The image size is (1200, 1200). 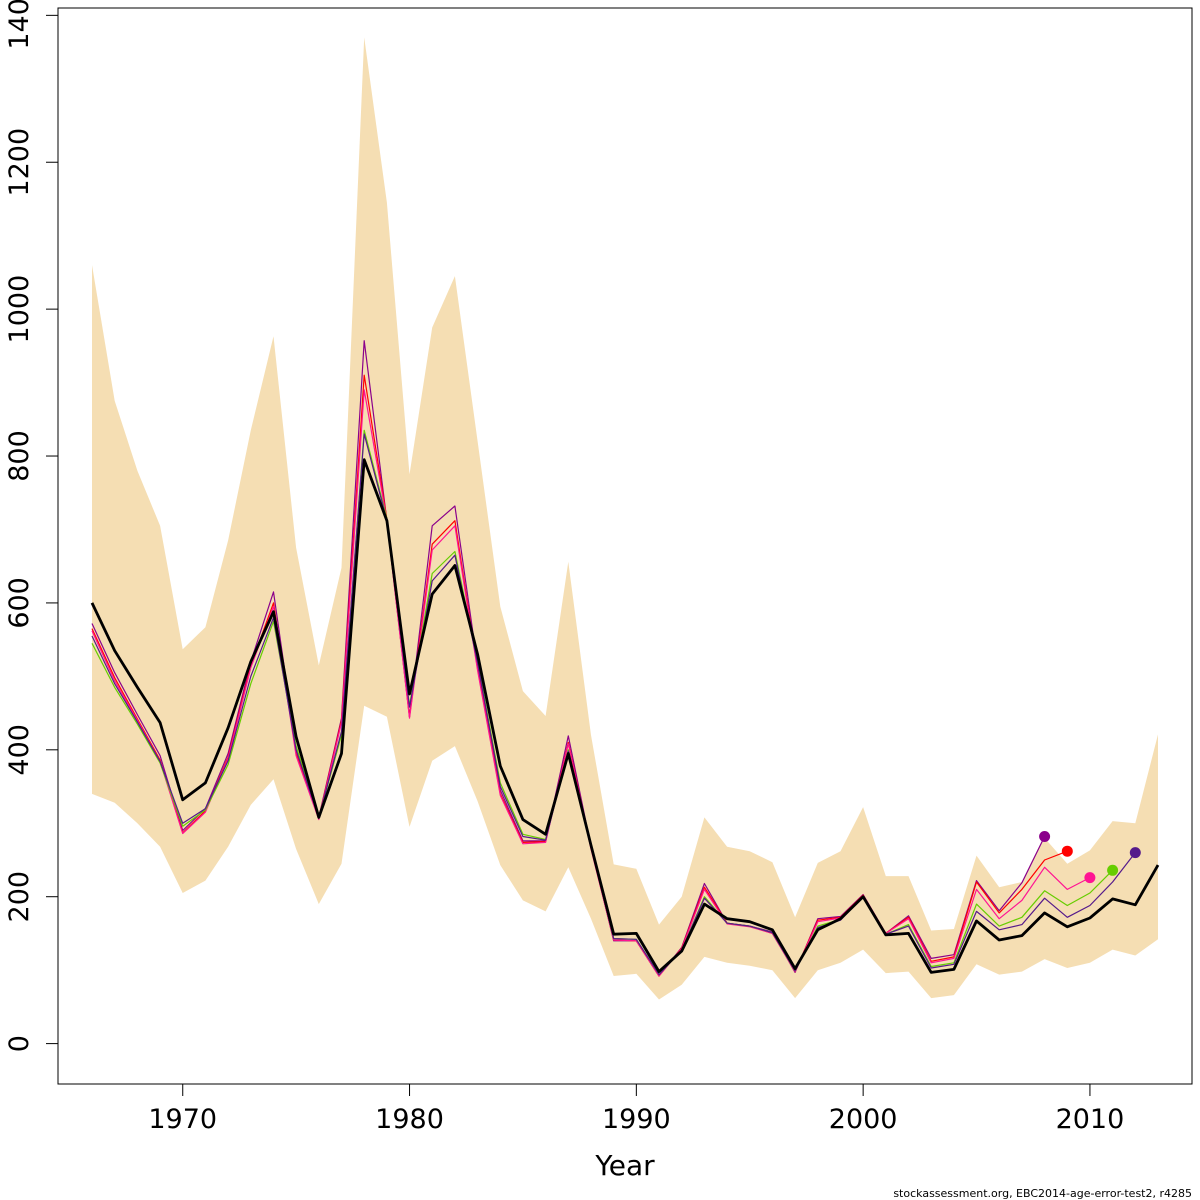 What do you see at coordinates (1090, 878) in the screenshot?
I see `terminal-point-retro-2010` at bounding box center [1090, 878].